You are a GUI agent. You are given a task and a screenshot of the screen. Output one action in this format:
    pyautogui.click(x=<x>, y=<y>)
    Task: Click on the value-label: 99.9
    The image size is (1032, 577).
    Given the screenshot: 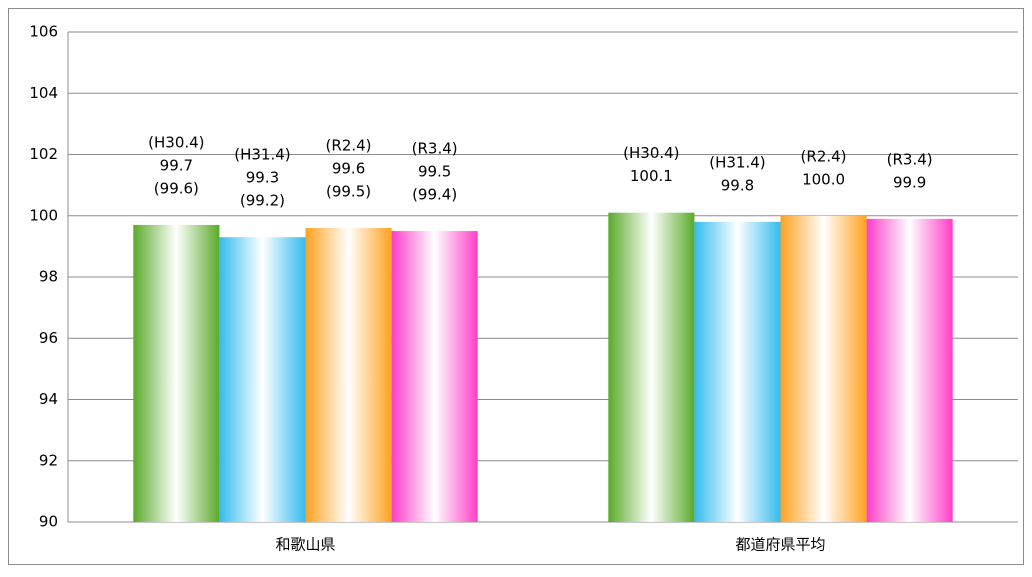 What is the action you would take?
    pyautogui.click(x=909, y=182)
    